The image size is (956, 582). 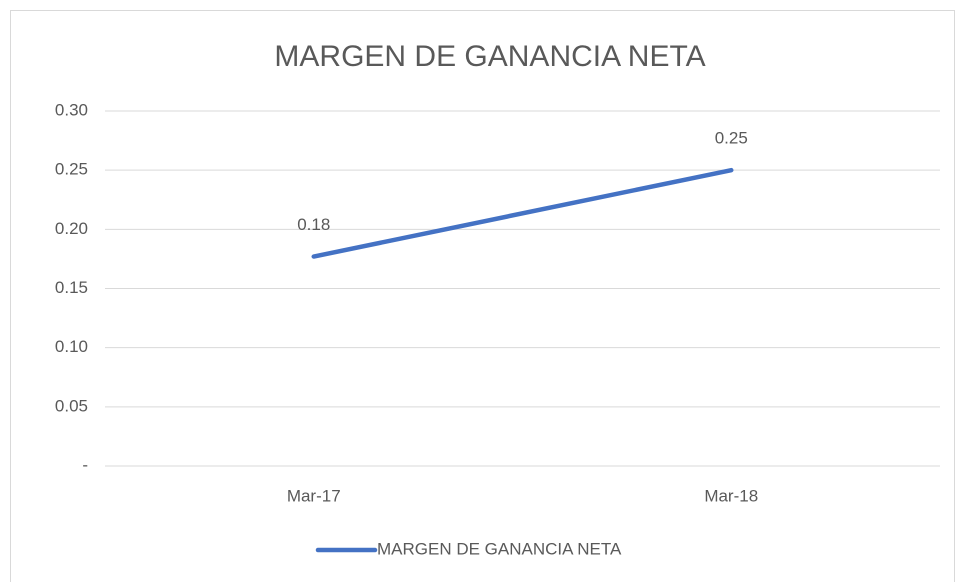 I want to click on data-label: 0.18, so click(x=313, y=224).